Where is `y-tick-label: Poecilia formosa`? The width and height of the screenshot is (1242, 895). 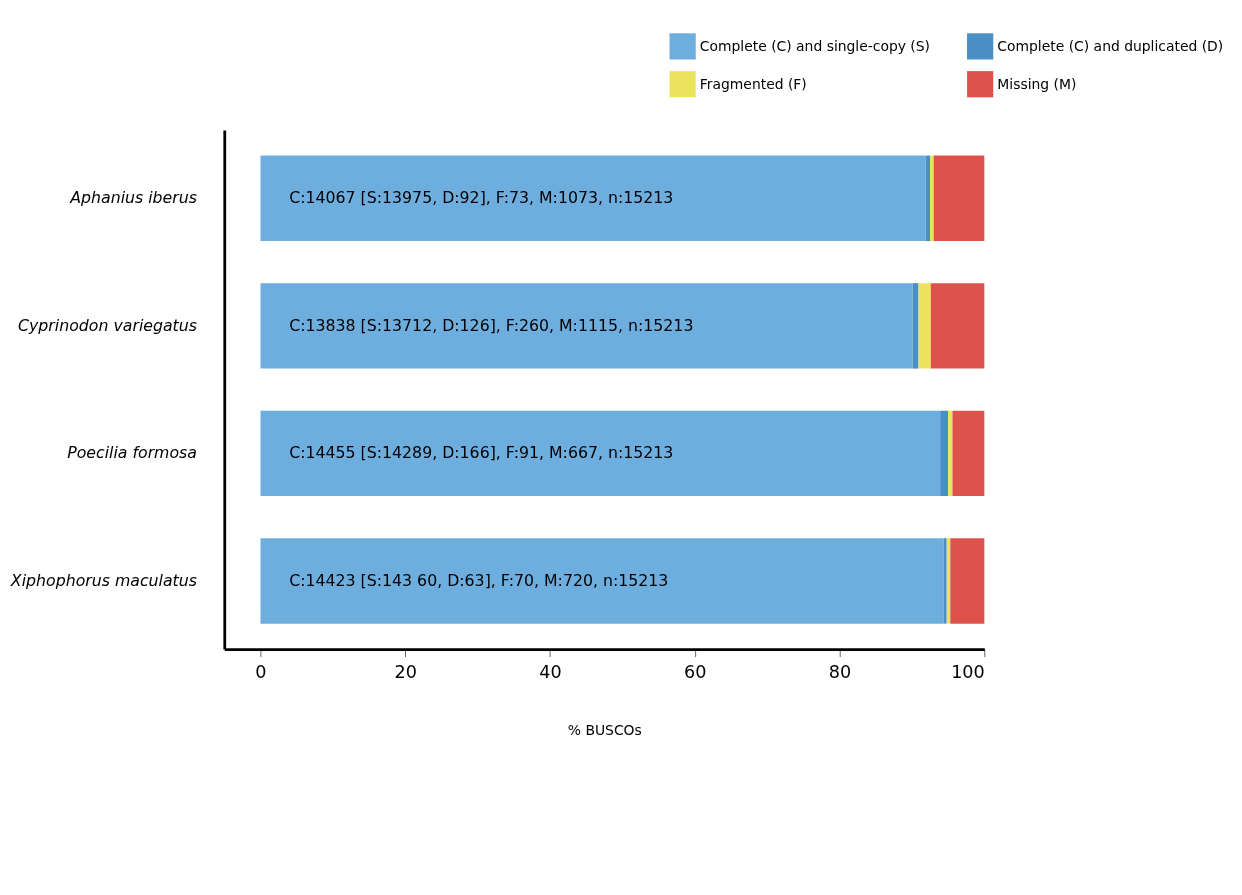 y-tick-label: Poecilia formosa is located at coordinates (132, 453).